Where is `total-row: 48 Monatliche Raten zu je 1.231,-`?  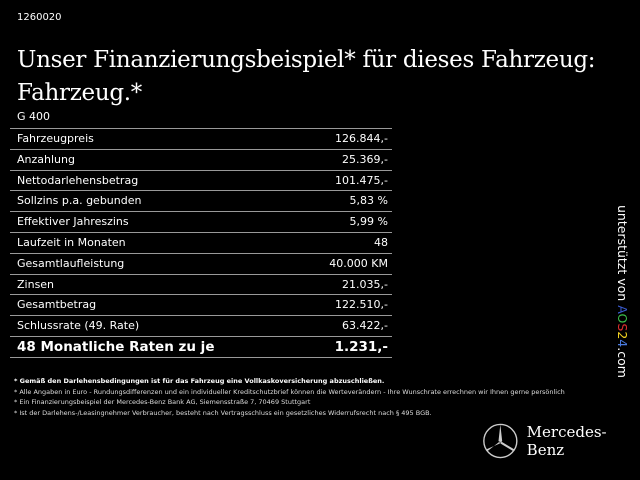
total-row: 48 Monatliche Raten zu je 1.231,- is located at coordinates (201, 346).